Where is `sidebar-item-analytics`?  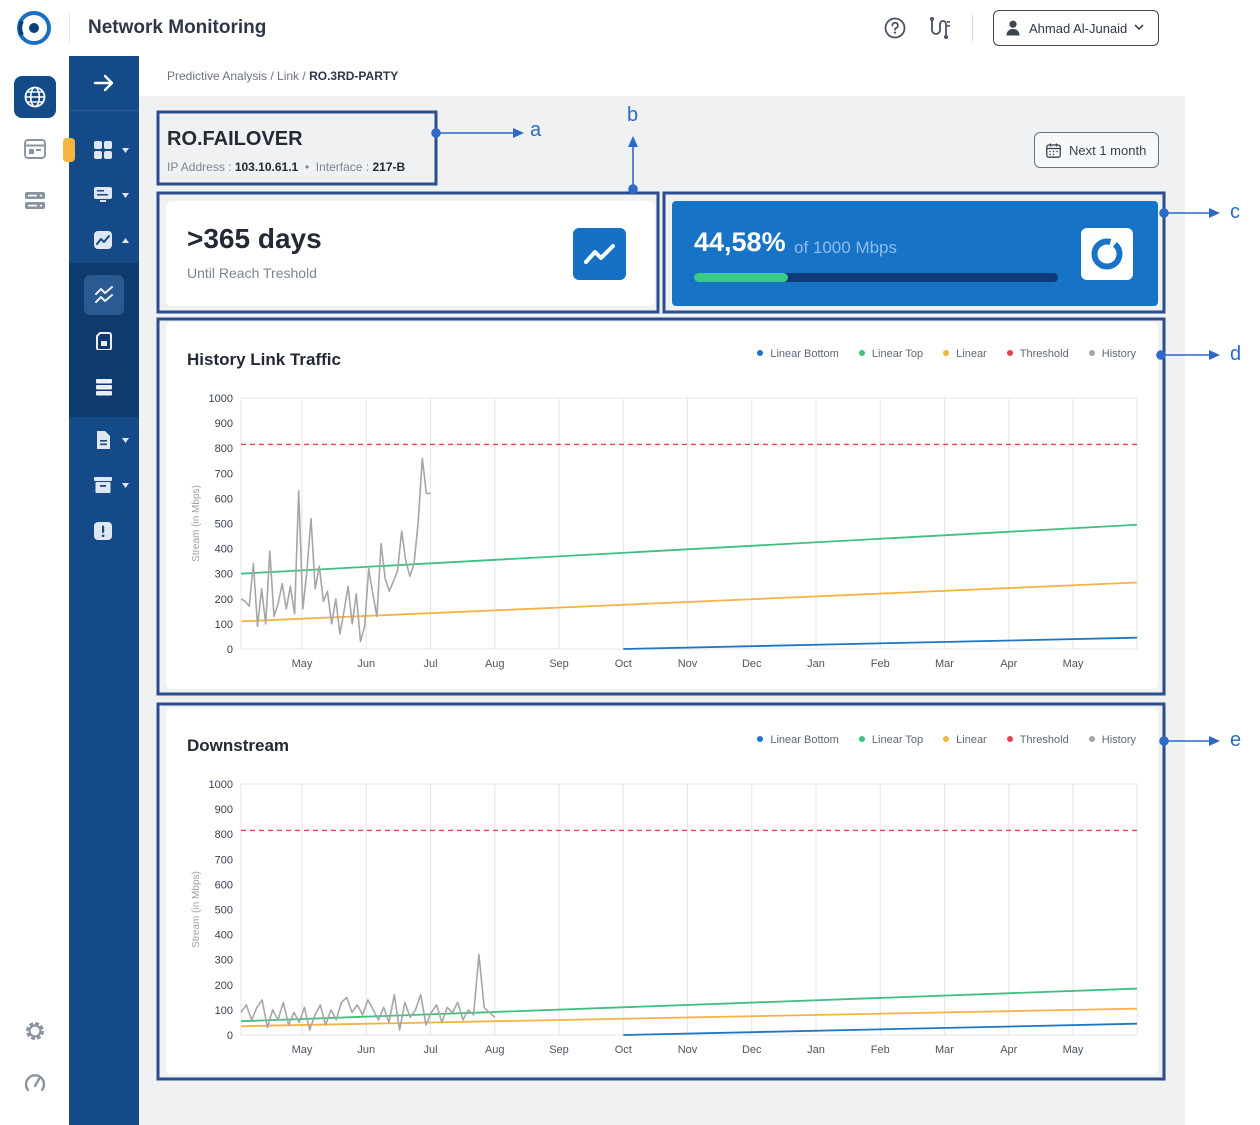 sidebar-item-analytics is located at coordinates (104, 240).